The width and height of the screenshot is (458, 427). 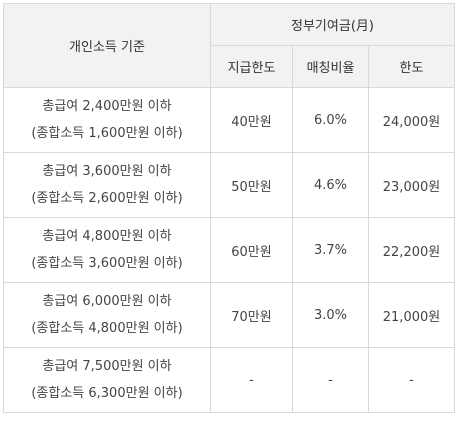 What do you see at coordinates (107, 185) in the screenshot?
I see `criteria-cell: 총급여 3,600만원 이하 (종합소득 2,600만원 이하)` at bounding box center [107, 185].